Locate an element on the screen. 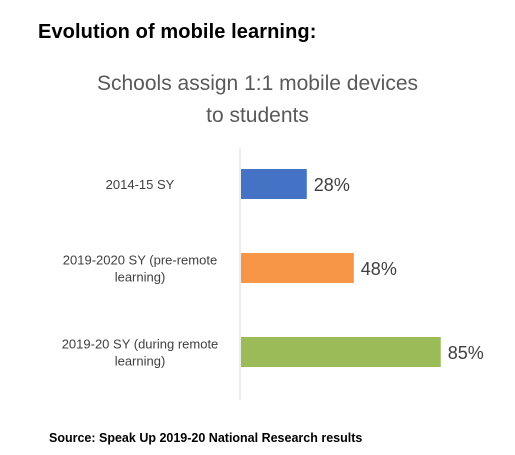  category-label-2-line-2: learning) is located at coordinates (140, 277).